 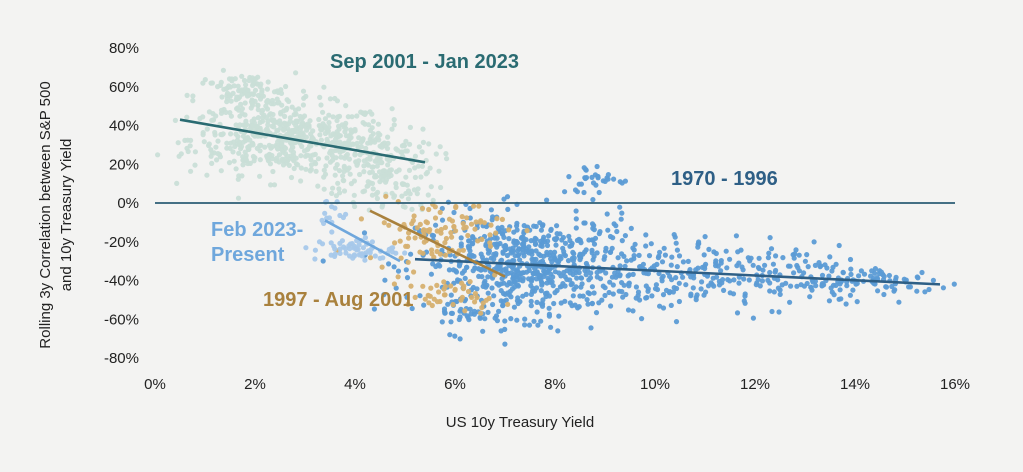 I want to click on y-tick-label: -40%, so click(x=121, y=281).